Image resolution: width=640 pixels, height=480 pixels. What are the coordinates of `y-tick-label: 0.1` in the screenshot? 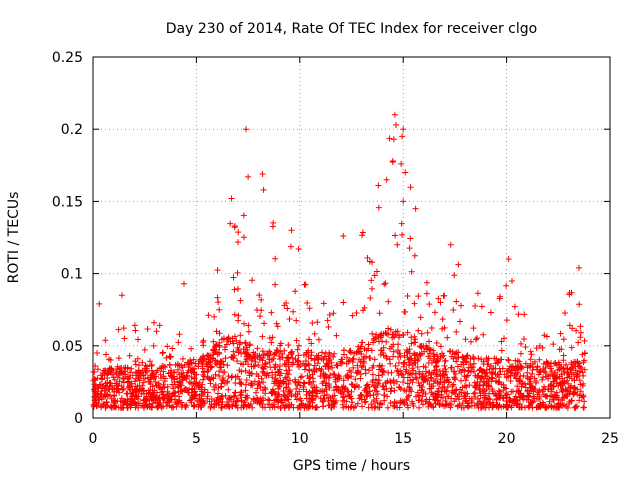 It's located at (72, 275).